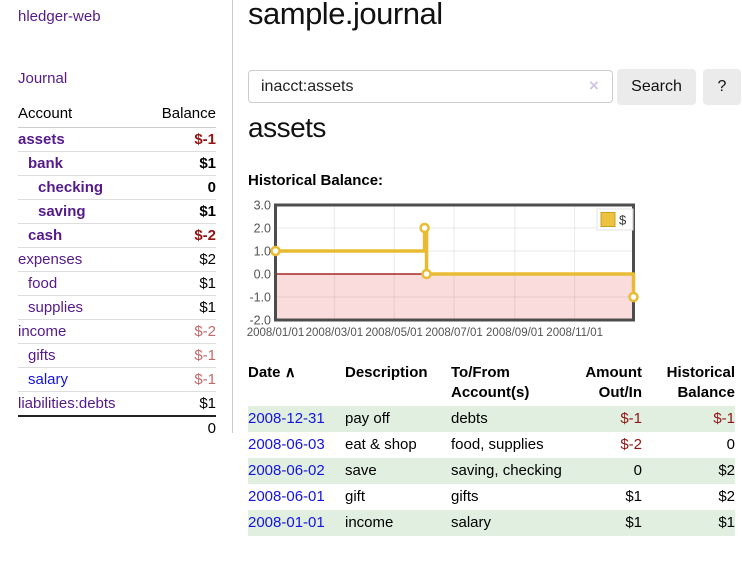 This screenshot has width=742, height=582. Describe the element at coordinates (46, 163) in the screenshot. I see `account-link: bank` at that location.